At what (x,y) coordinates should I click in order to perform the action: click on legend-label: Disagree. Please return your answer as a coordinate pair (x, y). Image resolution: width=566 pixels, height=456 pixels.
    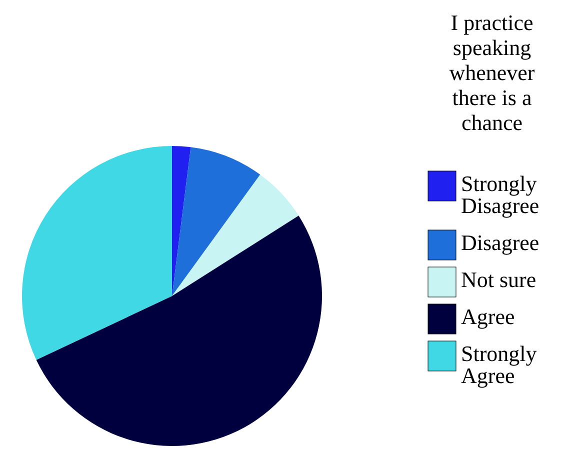
    Looking at the image, I should click on (500, 242).